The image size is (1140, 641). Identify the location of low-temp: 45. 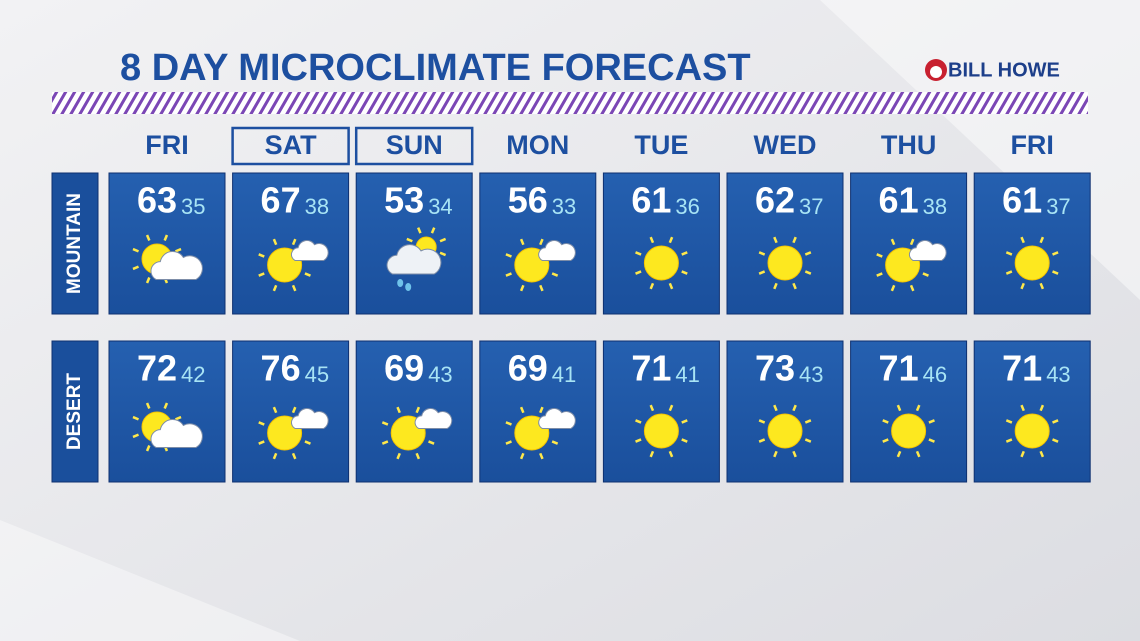
(317, 374).